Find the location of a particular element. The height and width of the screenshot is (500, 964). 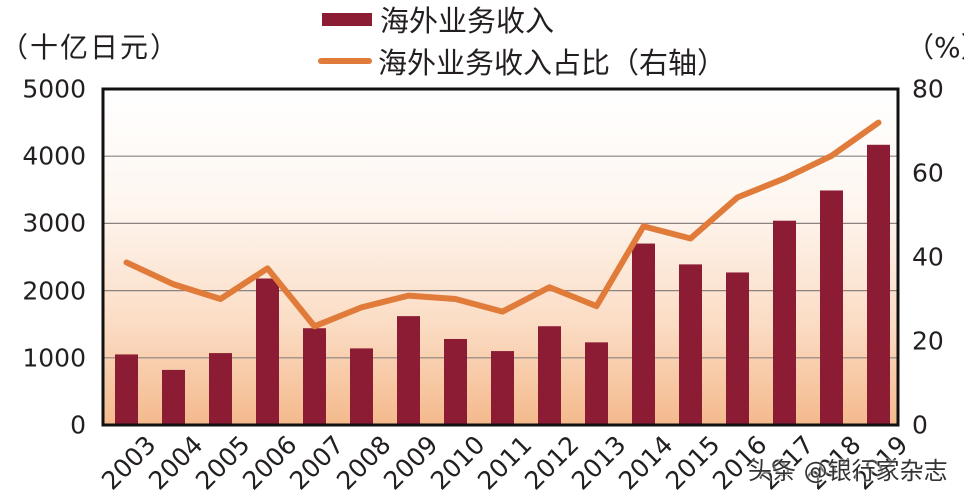

legend-item-share: 海外业务收入占比（右轴） is located at coordinates (522, 61).